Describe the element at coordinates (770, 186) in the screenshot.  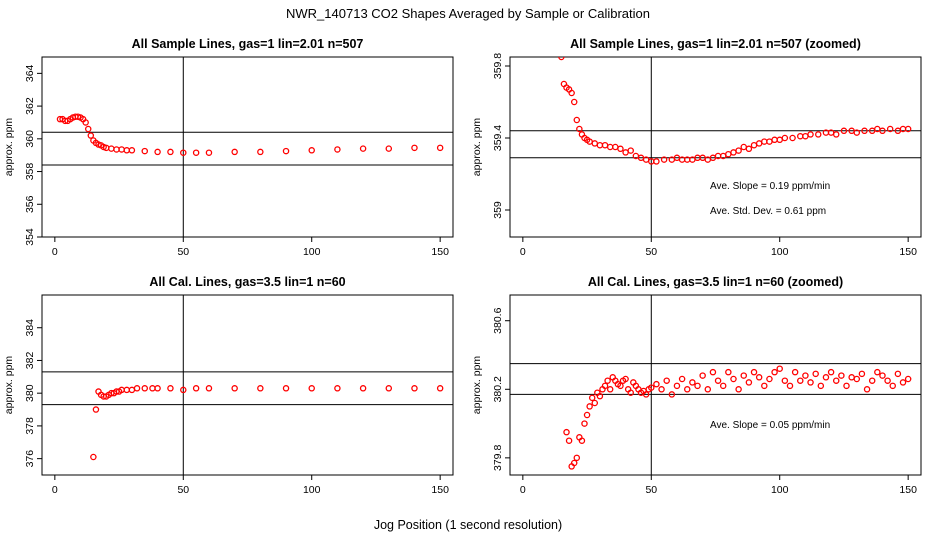
I see `annotation: Ave. Slope = 0.19 ppm/min` at that location.